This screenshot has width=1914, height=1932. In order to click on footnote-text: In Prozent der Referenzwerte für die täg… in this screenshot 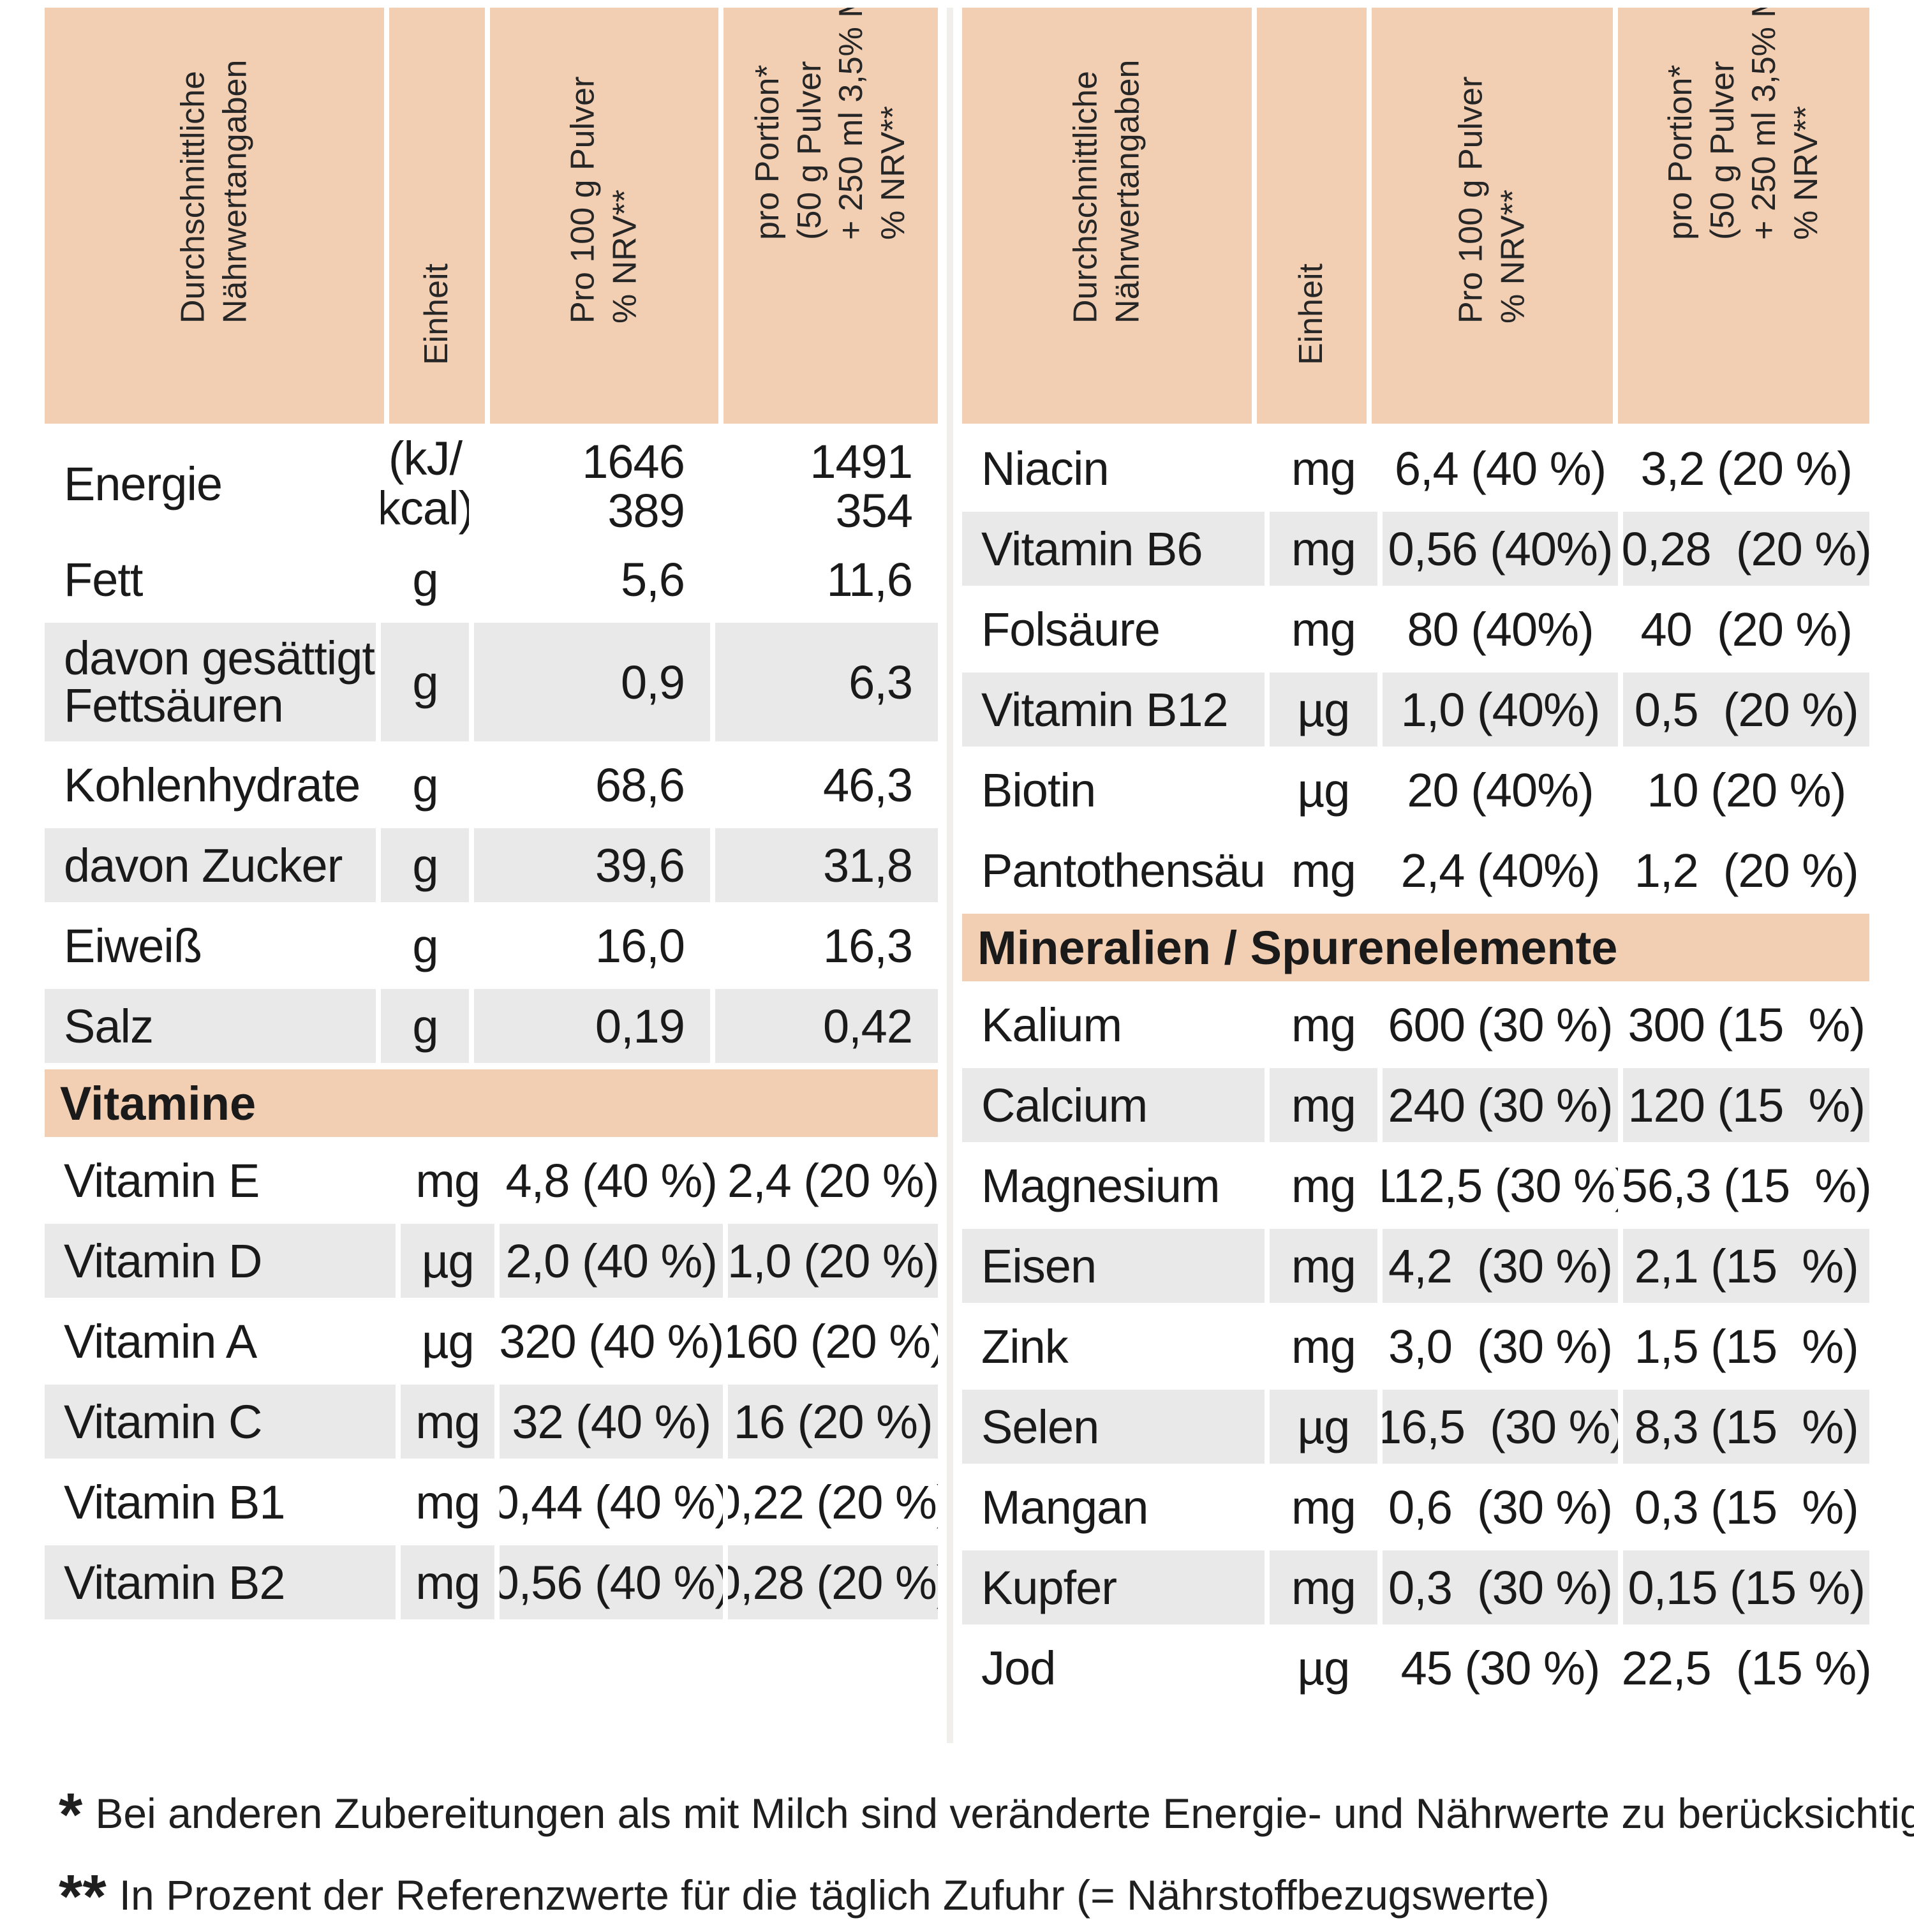, I will do `click(834, 1895)`.